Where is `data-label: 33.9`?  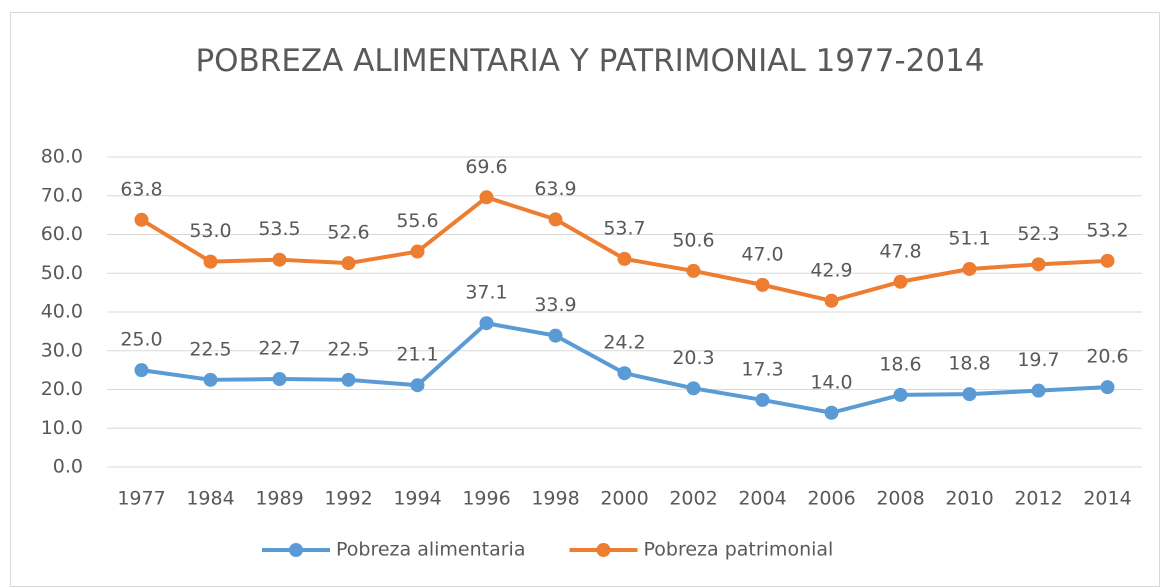 data-label: 33.9 is located at coordinates (555, 305).